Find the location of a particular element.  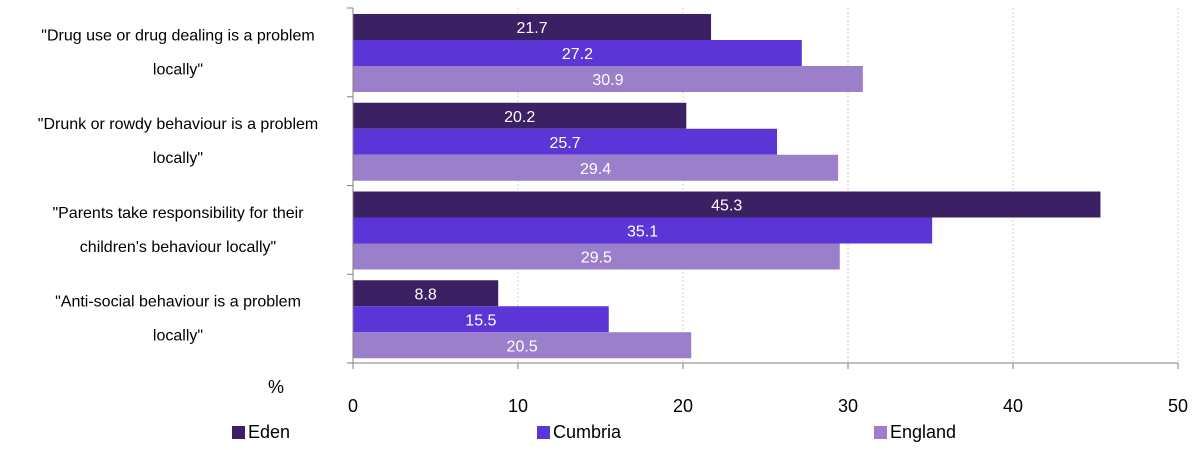

data-label: 29.4 is located at coordinates (595, 169).